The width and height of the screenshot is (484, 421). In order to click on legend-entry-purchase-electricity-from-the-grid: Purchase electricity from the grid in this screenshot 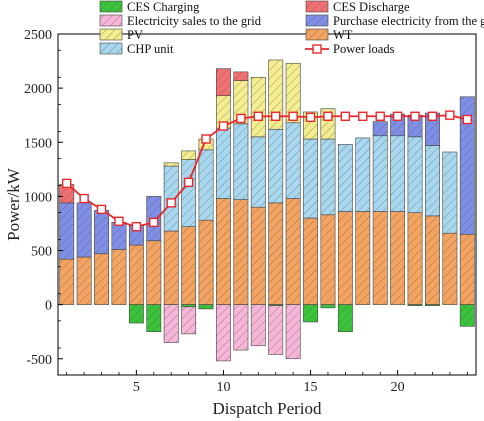, I will do `click(394, 21)`.